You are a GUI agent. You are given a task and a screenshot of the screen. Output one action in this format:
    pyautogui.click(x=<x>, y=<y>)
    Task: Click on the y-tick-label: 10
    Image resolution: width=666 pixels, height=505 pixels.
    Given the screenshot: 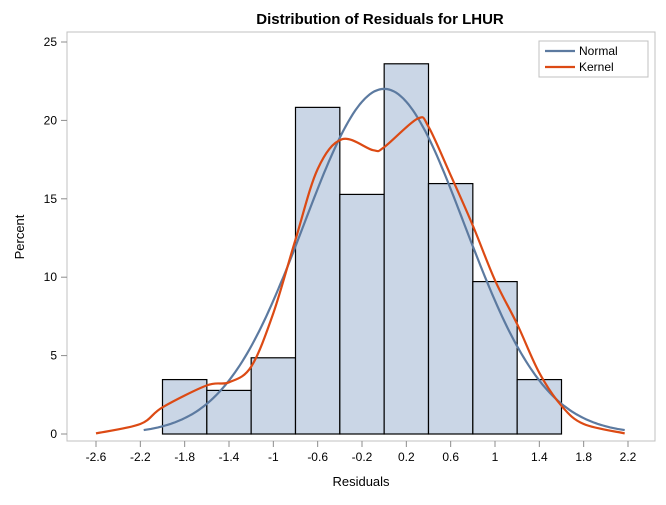 What is the action you would take?
    pyautogui.click(x=51, y=277)
    